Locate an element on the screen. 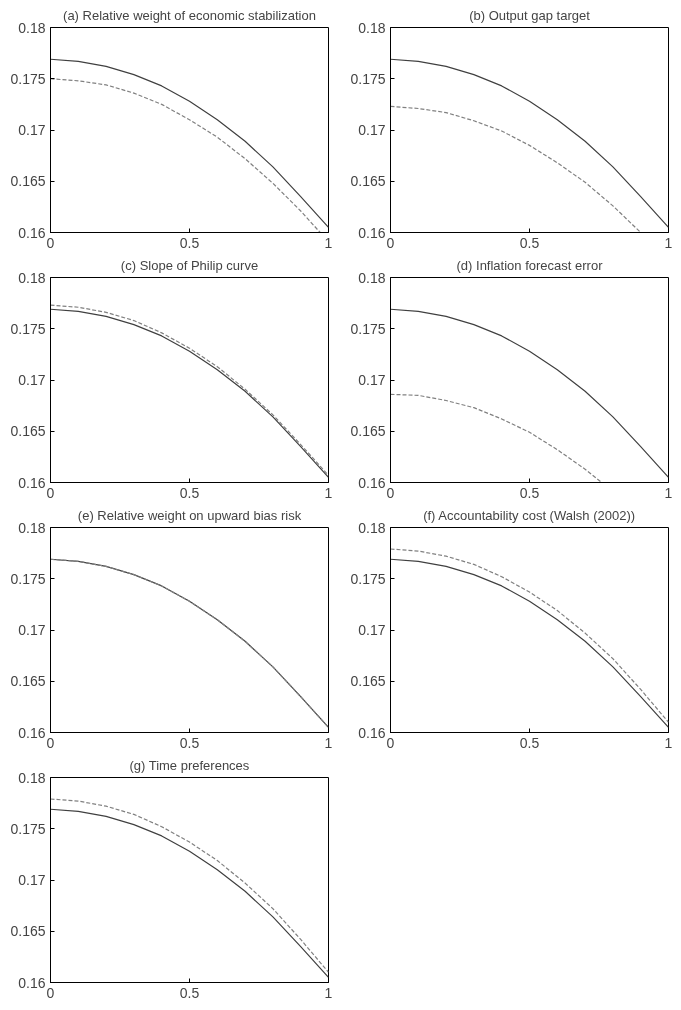 The height and width of the screenshot is (1010, 681). chart-title: (d) Inflation forecast error is located at coordinates (530, 265).